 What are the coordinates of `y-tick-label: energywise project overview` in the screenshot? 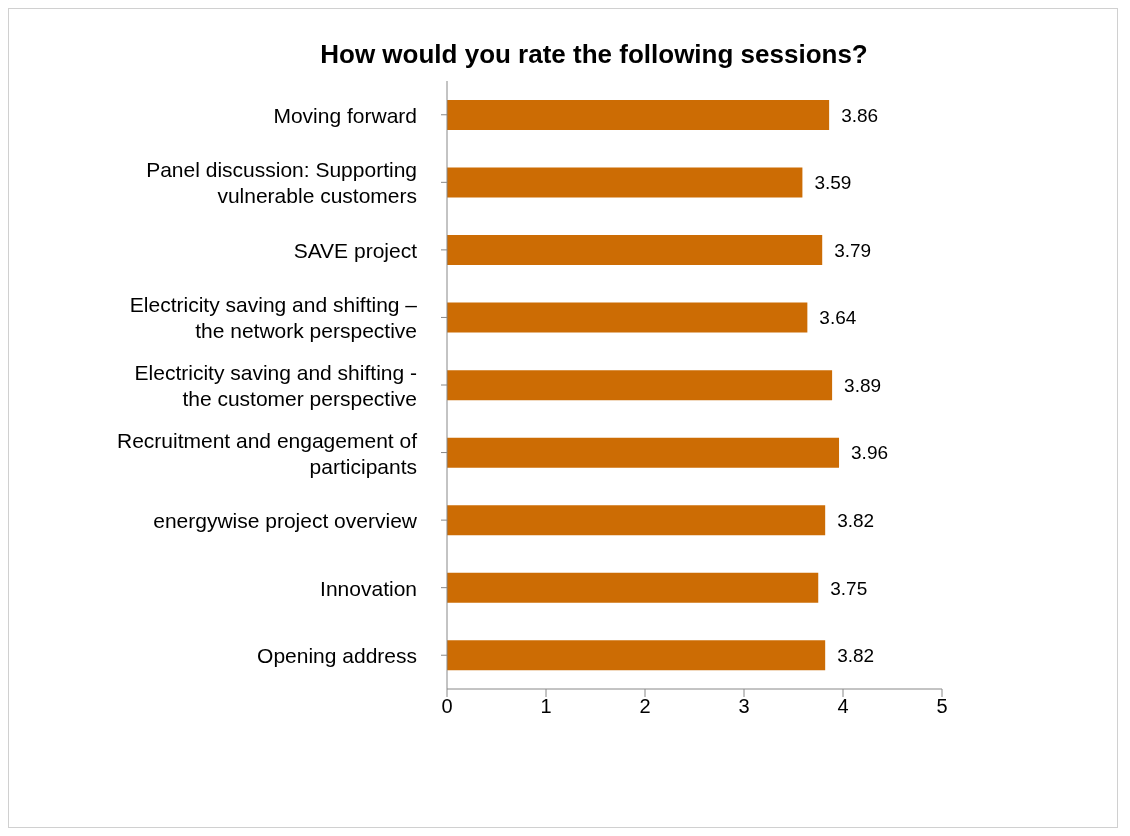 It's located at (285, 520).